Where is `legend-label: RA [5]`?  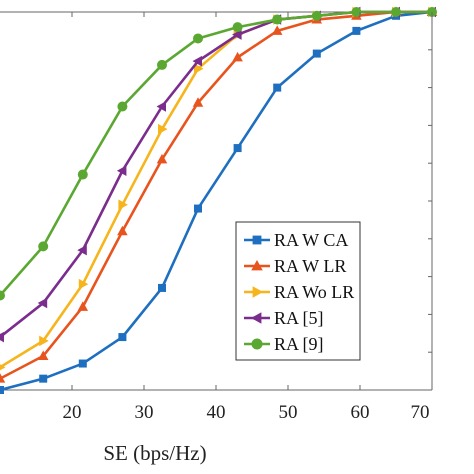 legend-label: RA [5] is located at coordinates (299, 318).